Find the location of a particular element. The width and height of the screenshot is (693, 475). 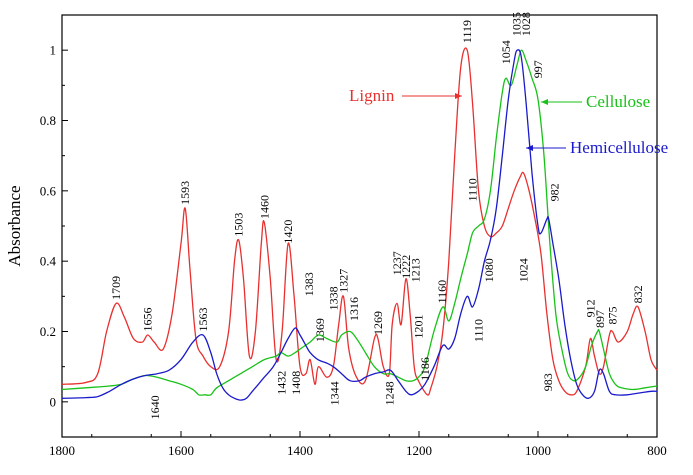

peak-label: 1563 is located at coordinates (203, 320).